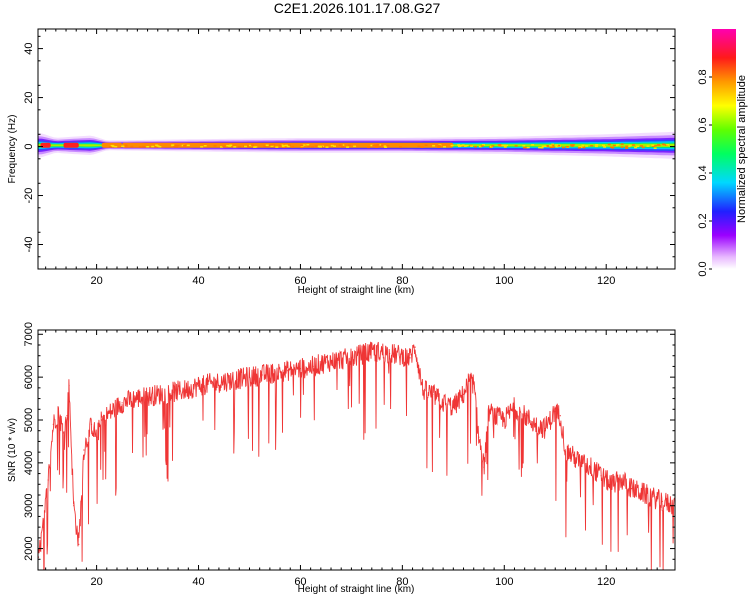 The height and width of the screenshot is (600, 750). What do you see at coordinates (704, 173) in the screenshot?
I see `colorbar-axis: 0.0 0.2 0.4 0.6 0.8` at bounding box center [704, 173].